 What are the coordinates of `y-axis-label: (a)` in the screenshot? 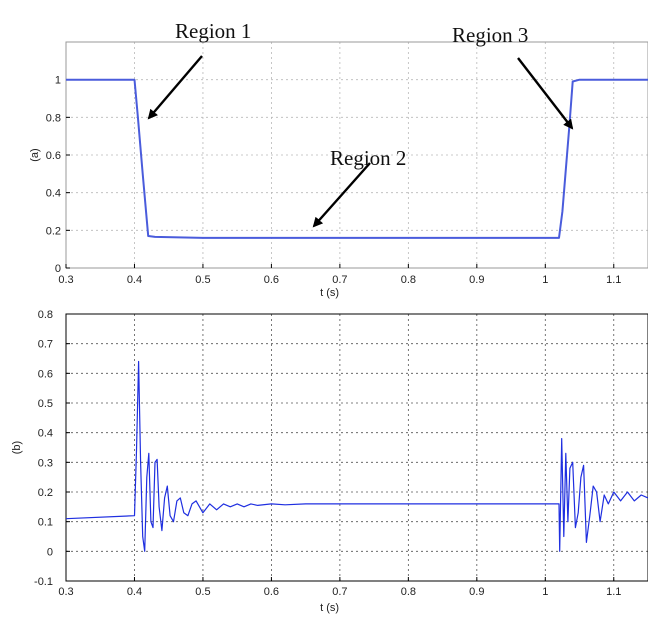 It's located at (35, 154).